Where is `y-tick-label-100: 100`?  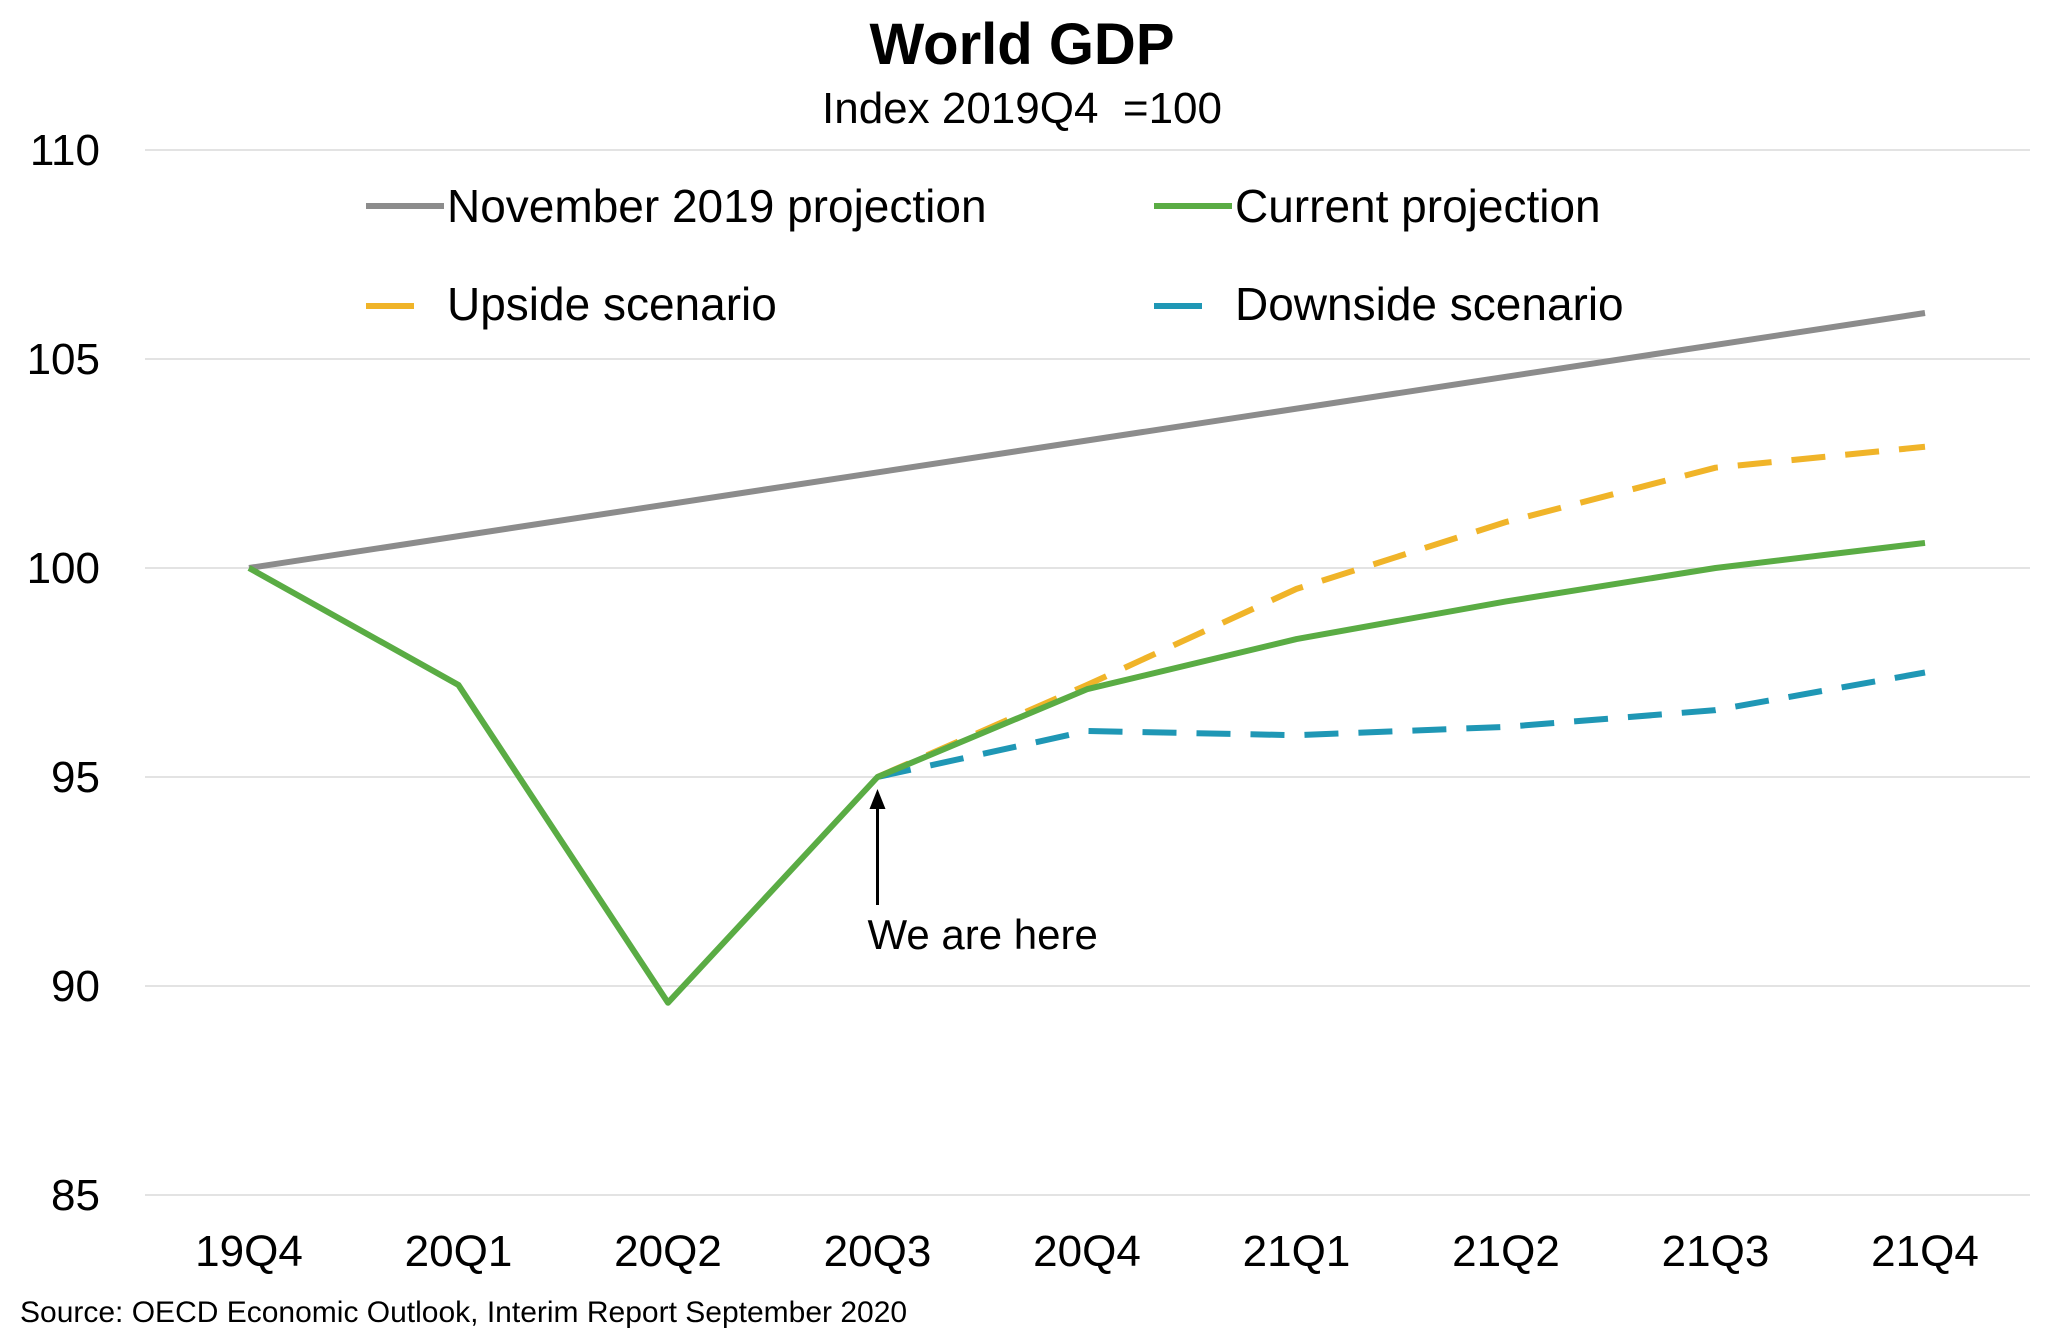 y-tick-label-100: 100 is located at coordinates (63, 568).